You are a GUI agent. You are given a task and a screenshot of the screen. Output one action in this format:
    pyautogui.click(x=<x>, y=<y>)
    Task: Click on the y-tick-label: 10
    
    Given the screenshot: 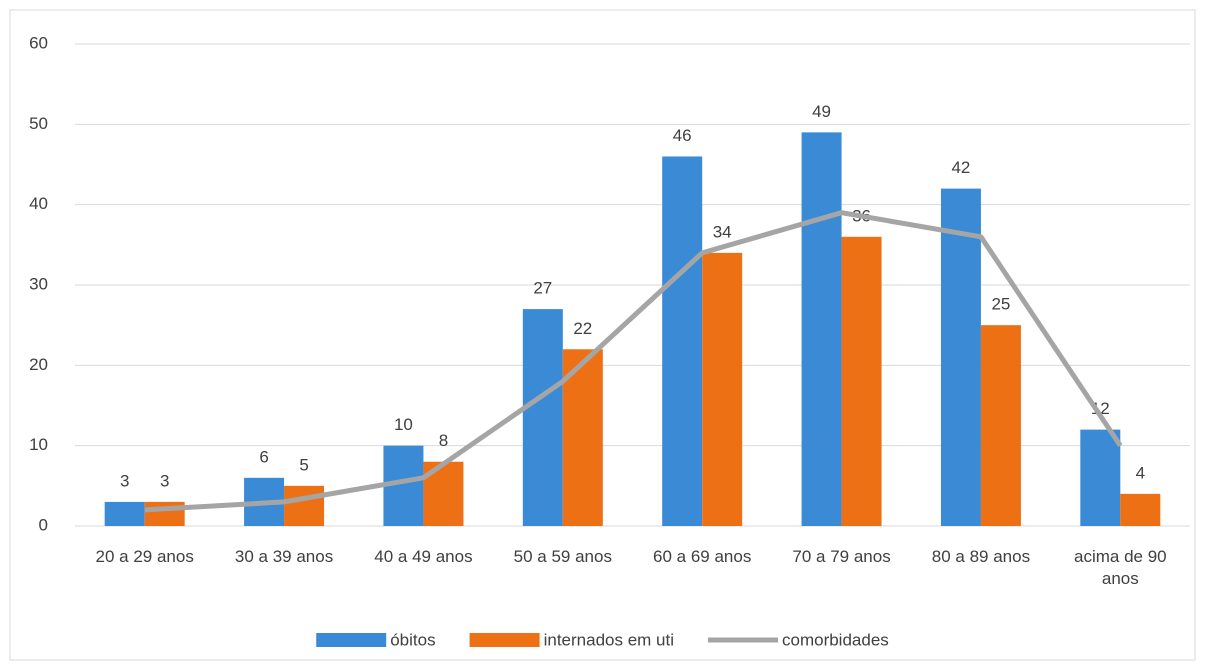 What is the action you would take?
    pyautogui.click(x=38, y=444)
    